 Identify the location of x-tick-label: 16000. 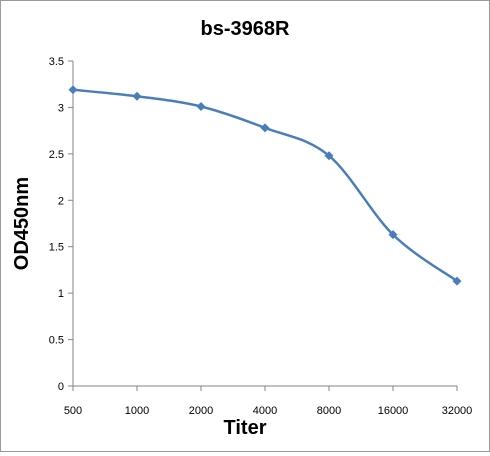
(393, 411).